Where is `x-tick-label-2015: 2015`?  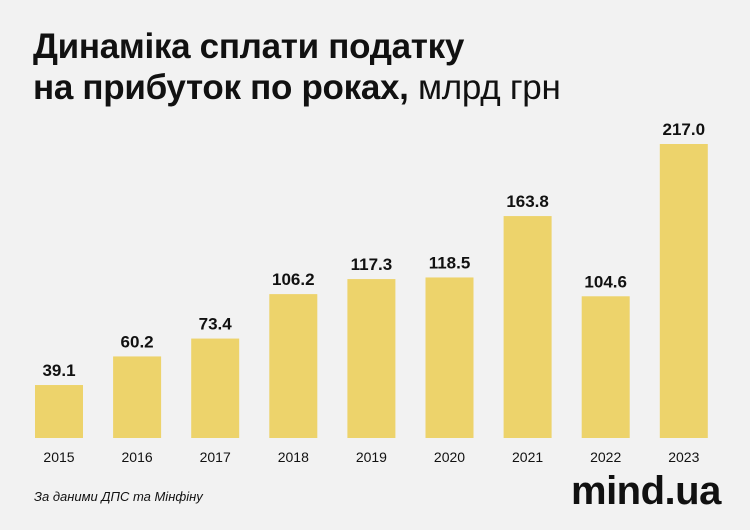 x-tick-label-2015: 2015 is located at coordinates (58, 457).